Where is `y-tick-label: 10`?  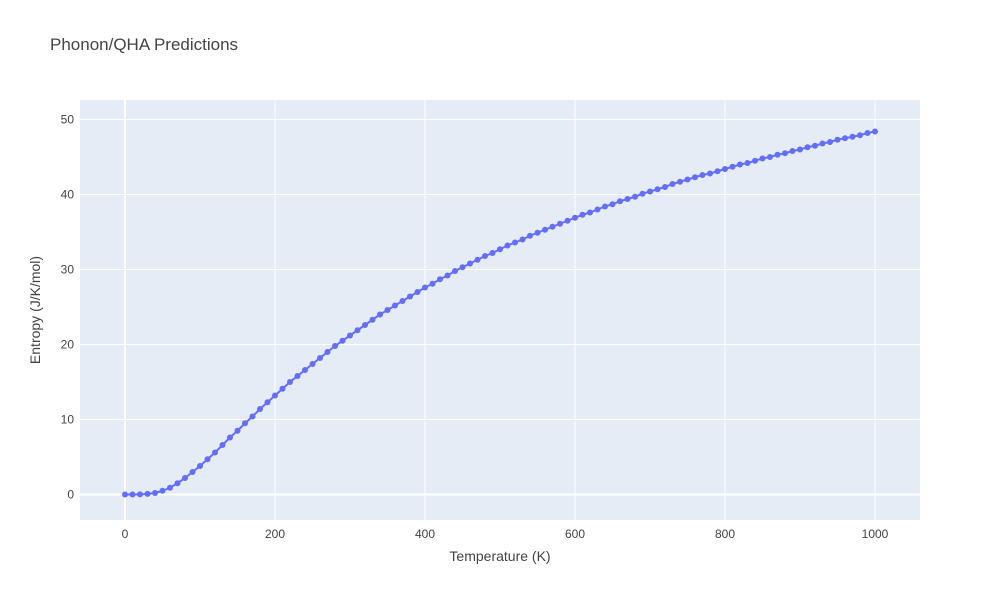 y-tick-label: 10 is located at coordinates (68, 420).